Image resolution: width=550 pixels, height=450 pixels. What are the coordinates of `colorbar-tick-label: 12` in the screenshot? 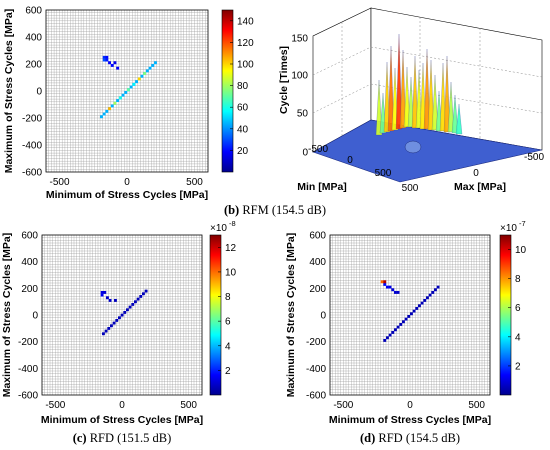 It's located at (231, 248).